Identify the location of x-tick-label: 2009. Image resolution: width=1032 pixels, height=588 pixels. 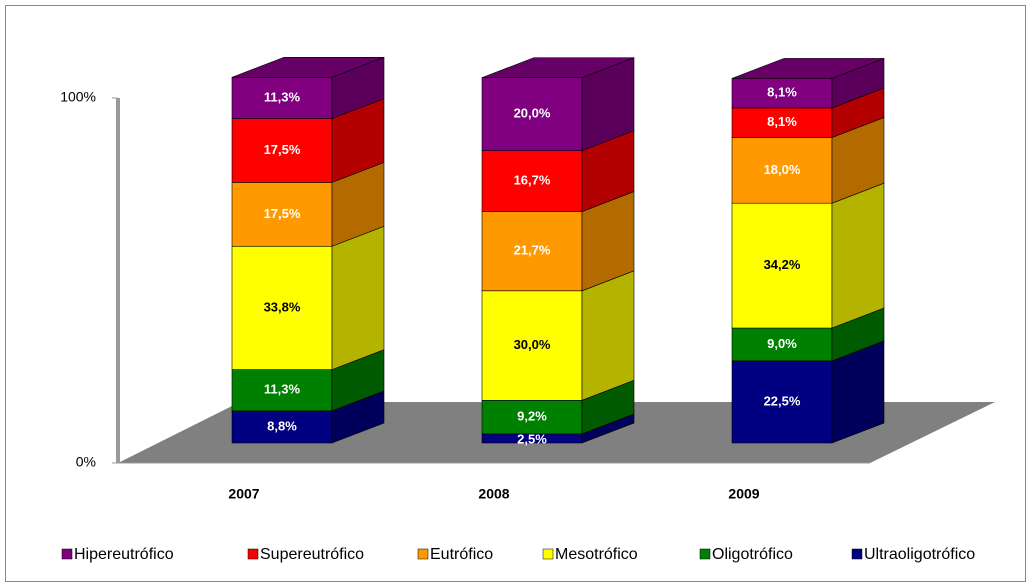
(743, 494).